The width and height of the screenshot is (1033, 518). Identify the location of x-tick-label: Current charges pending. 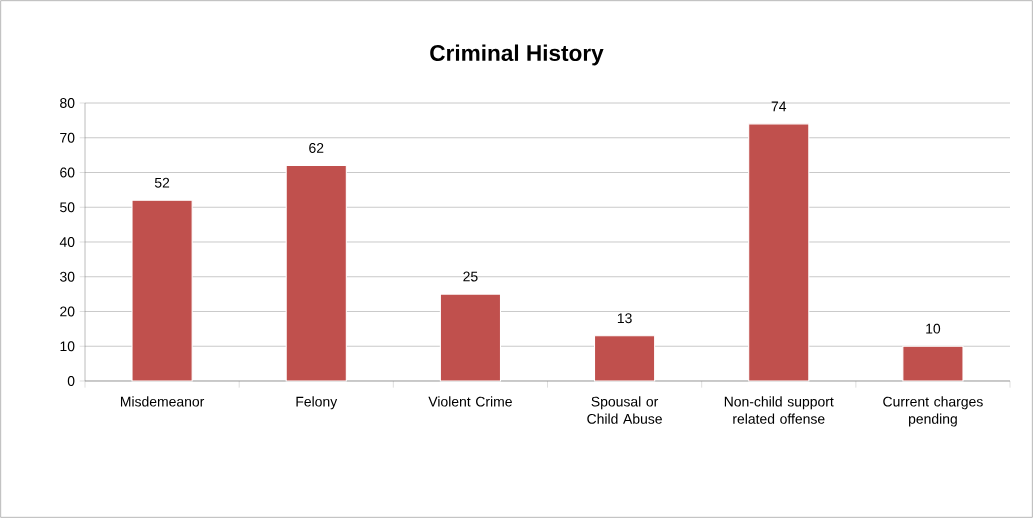
(933, 411).